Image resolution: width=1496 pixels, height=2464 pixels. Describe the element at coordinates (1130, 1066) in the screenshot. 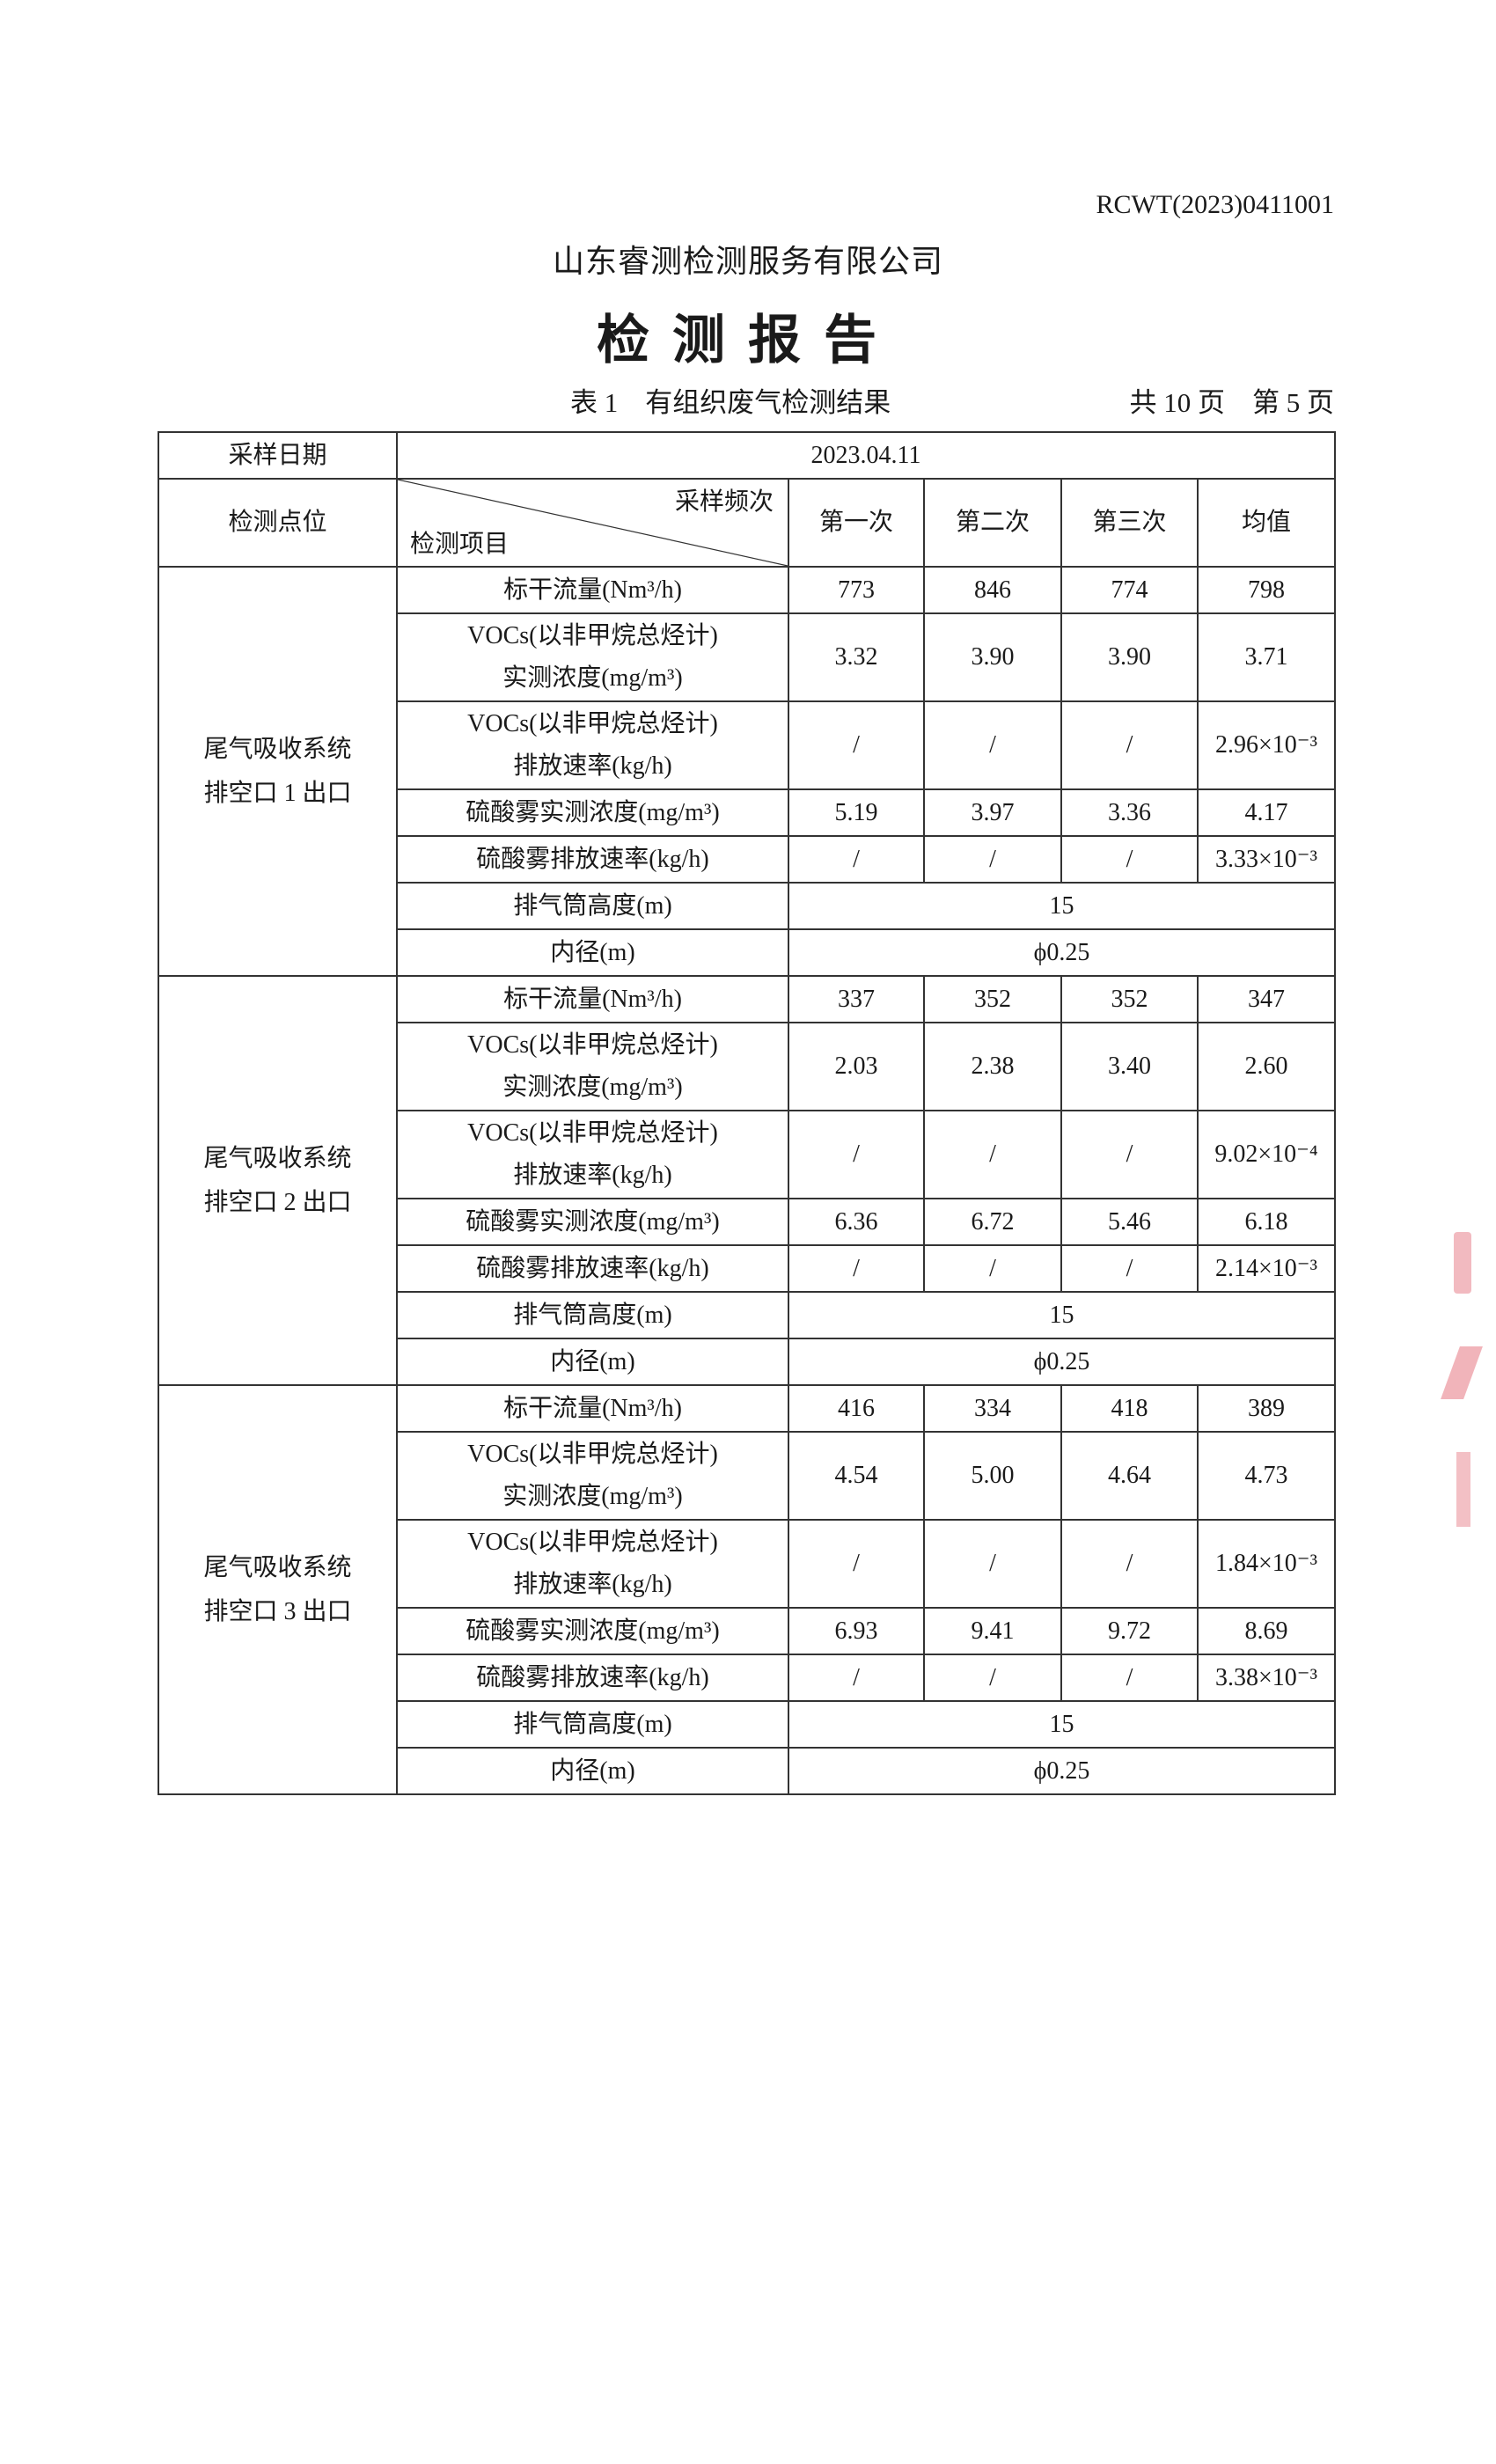

I see `sample-value: 3.40` at that location.